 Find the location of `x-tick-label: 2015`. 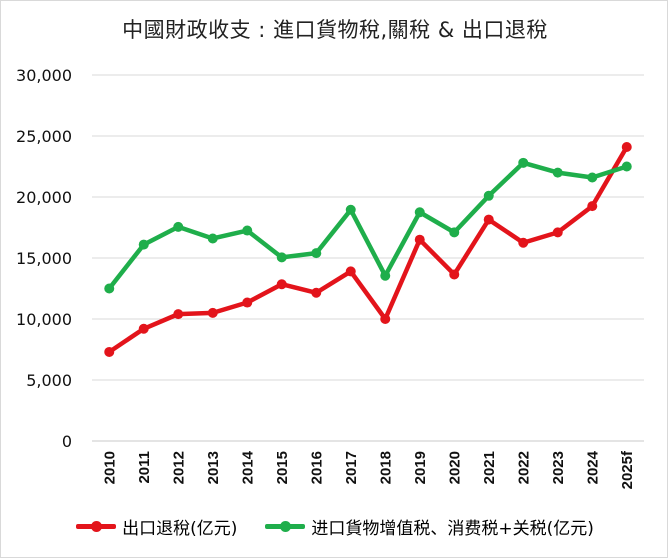

x-tick-label: 2015 is located at coordinates (282, 467).